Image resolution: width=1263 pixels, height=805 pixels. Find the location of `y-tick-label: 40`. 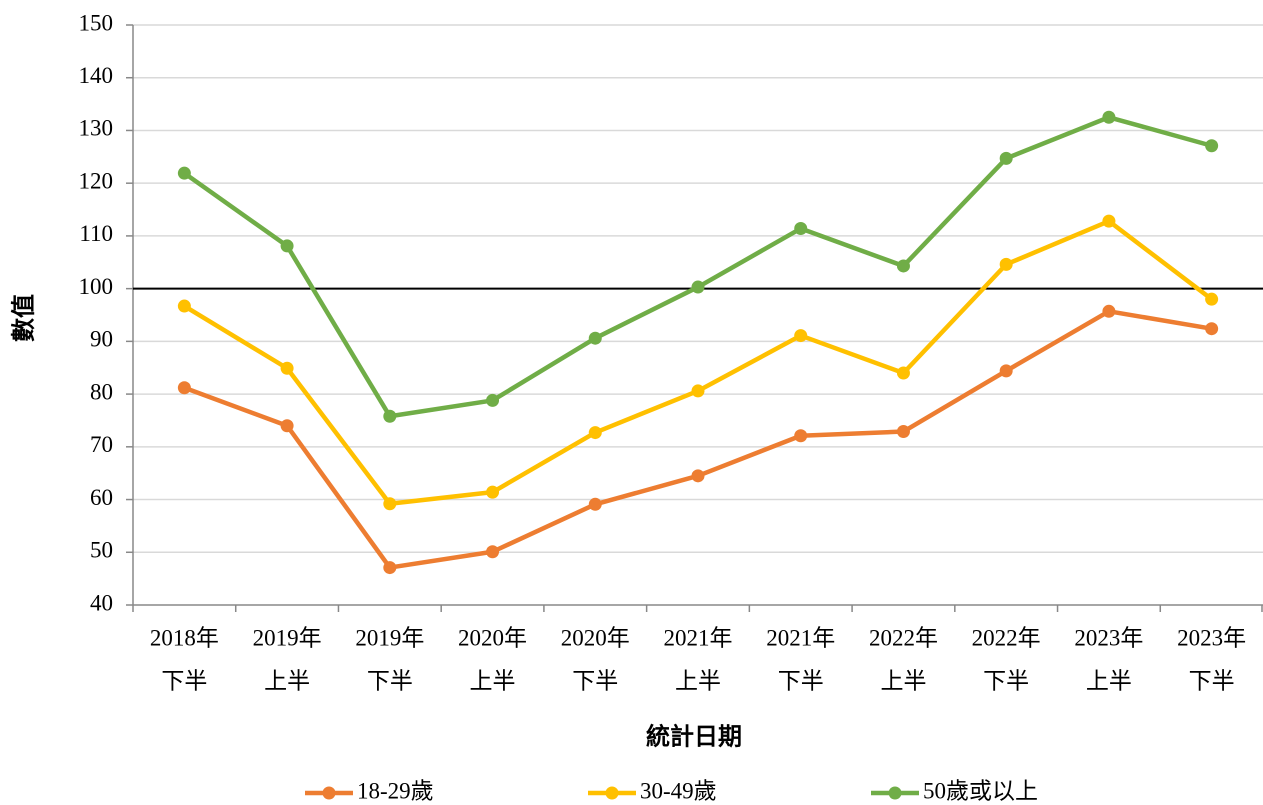

y-tick-label: 40 is located at coordinates (101, 602).